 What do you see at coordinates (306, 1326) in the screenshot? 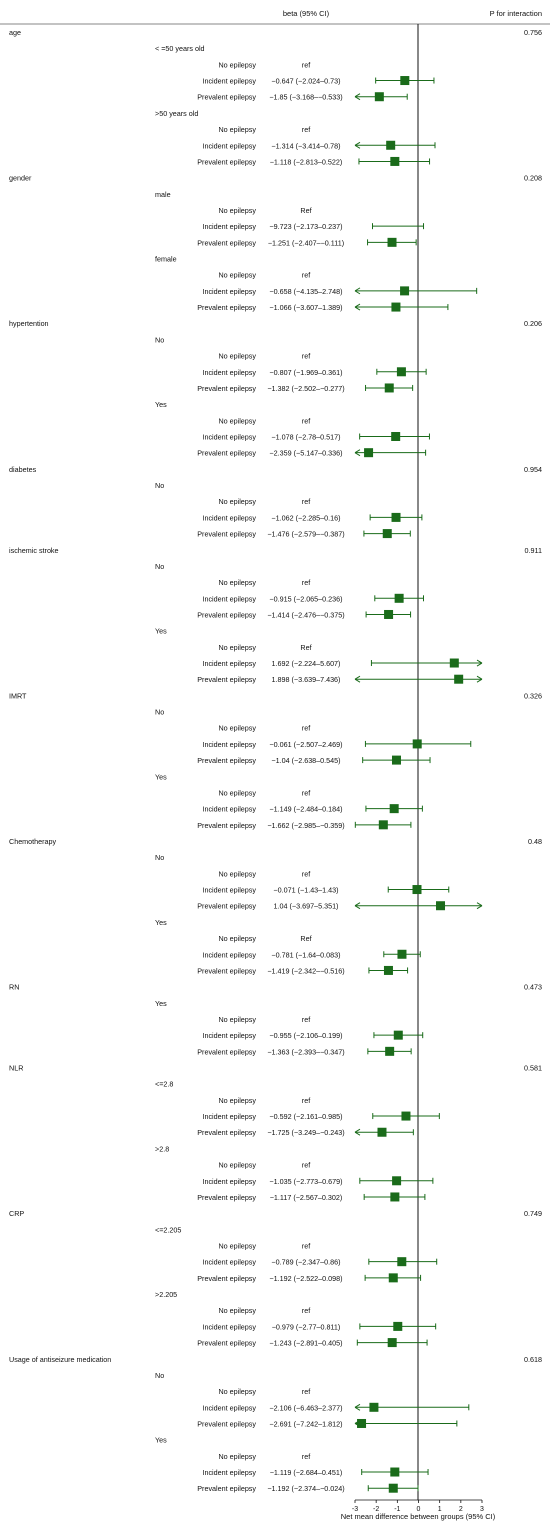
I see `estimate-label: −0.979 (−2.77–0.811)` at bounding box center [306, 1326].